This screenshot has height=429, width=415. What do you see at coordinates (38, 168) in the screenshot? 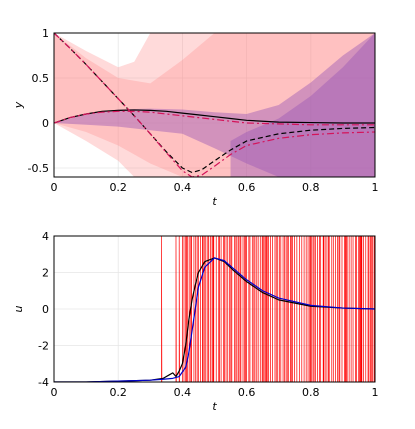
I see `y-tick-label: -0.5` at bounding box center [38, 168].